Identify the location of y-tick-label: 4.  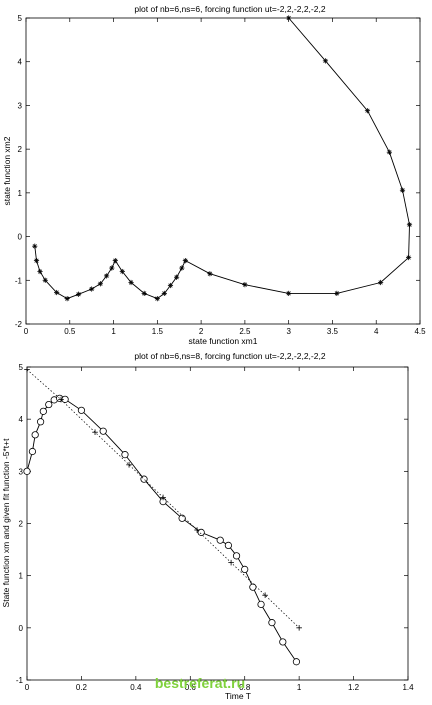
(21, 419).